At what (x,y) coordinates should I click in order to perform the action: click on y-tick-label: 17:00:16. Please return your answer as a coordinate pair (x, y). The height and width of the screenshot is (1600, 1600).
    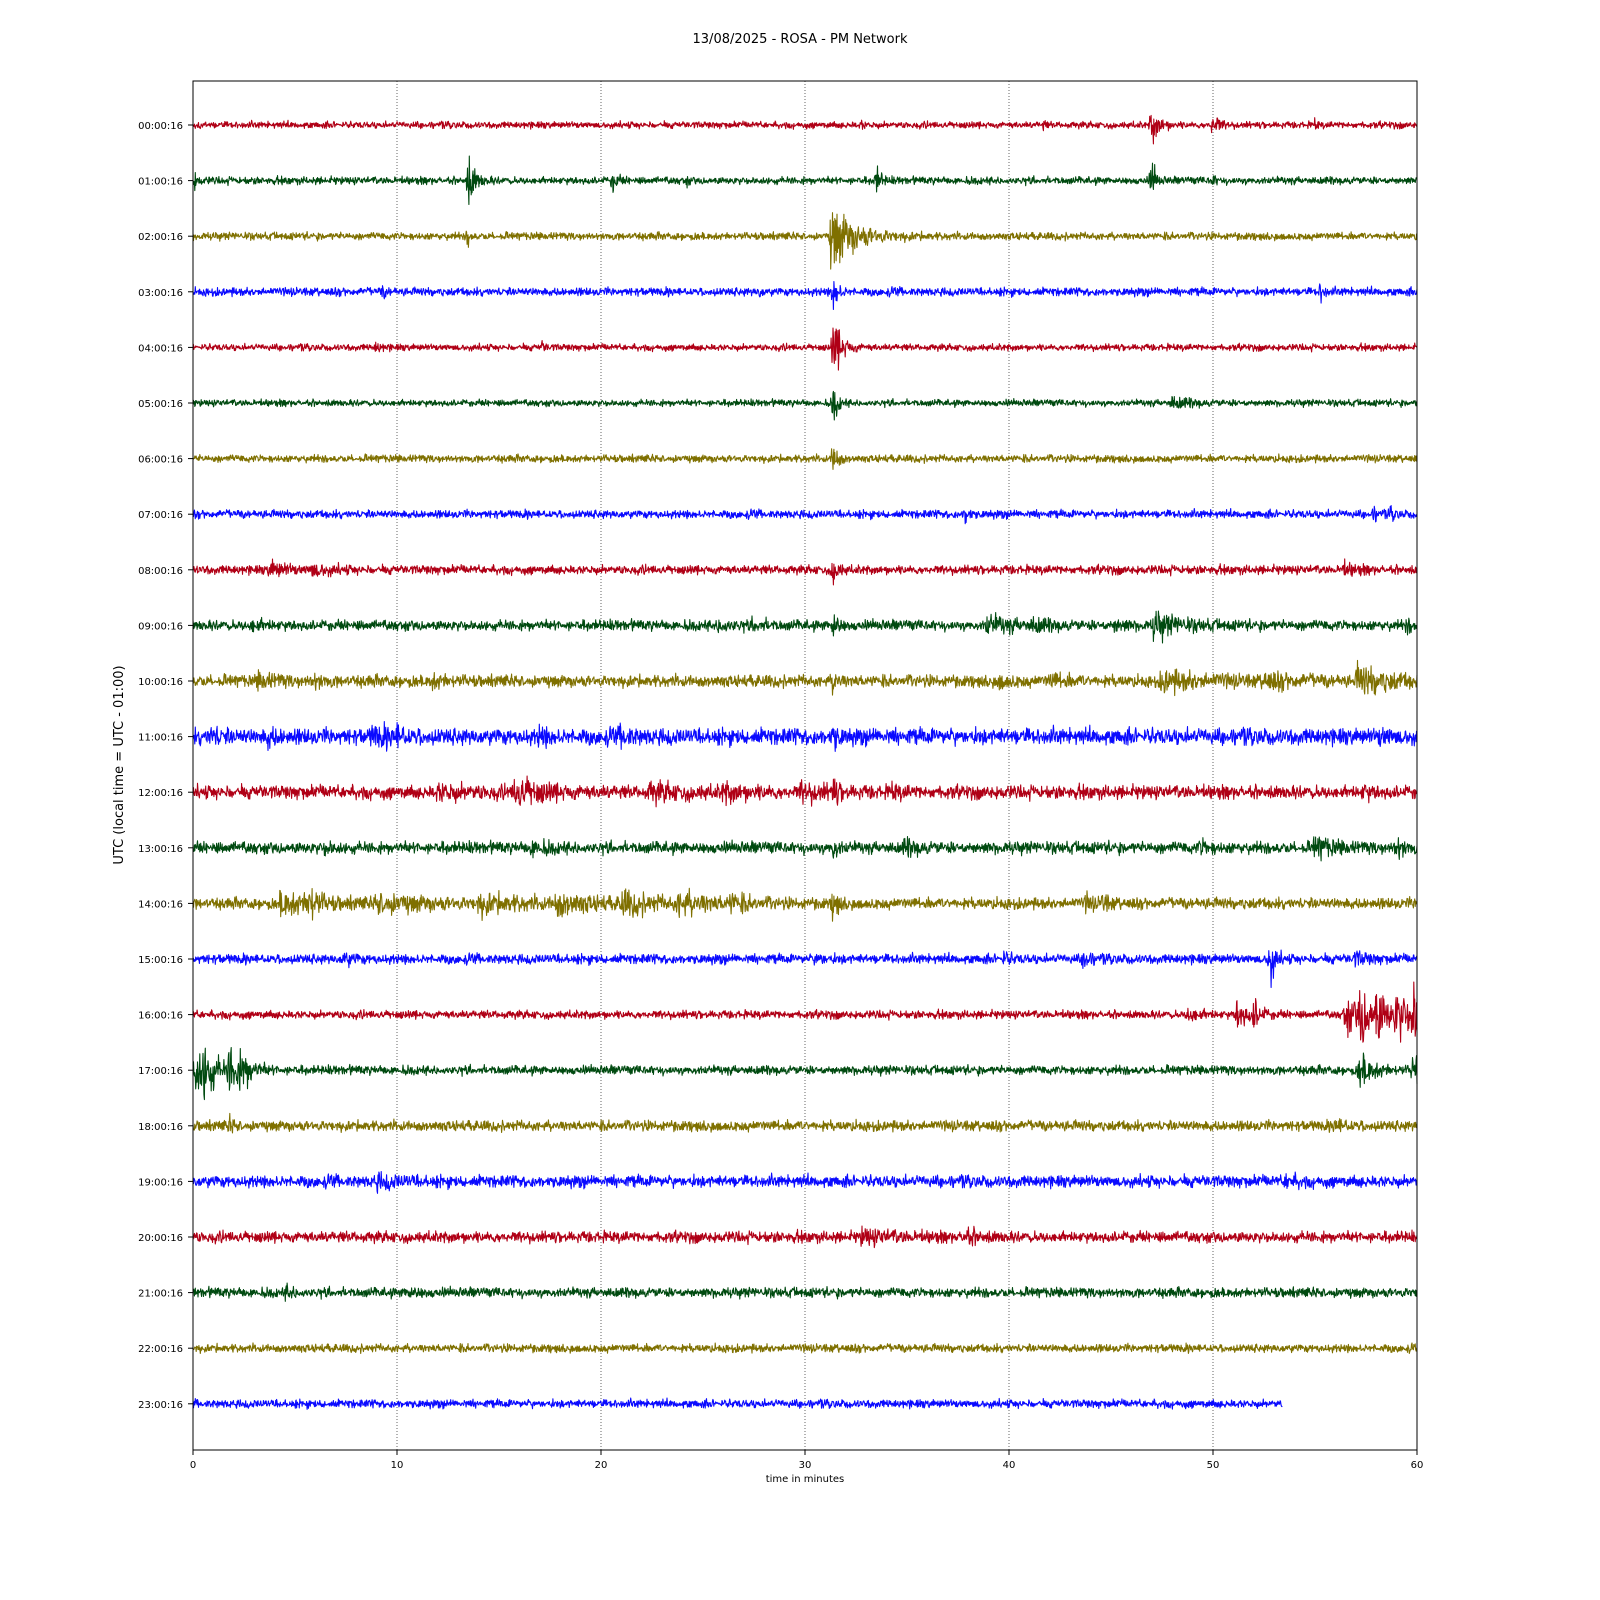
    Looking at the image, I should click on (160, 1071).